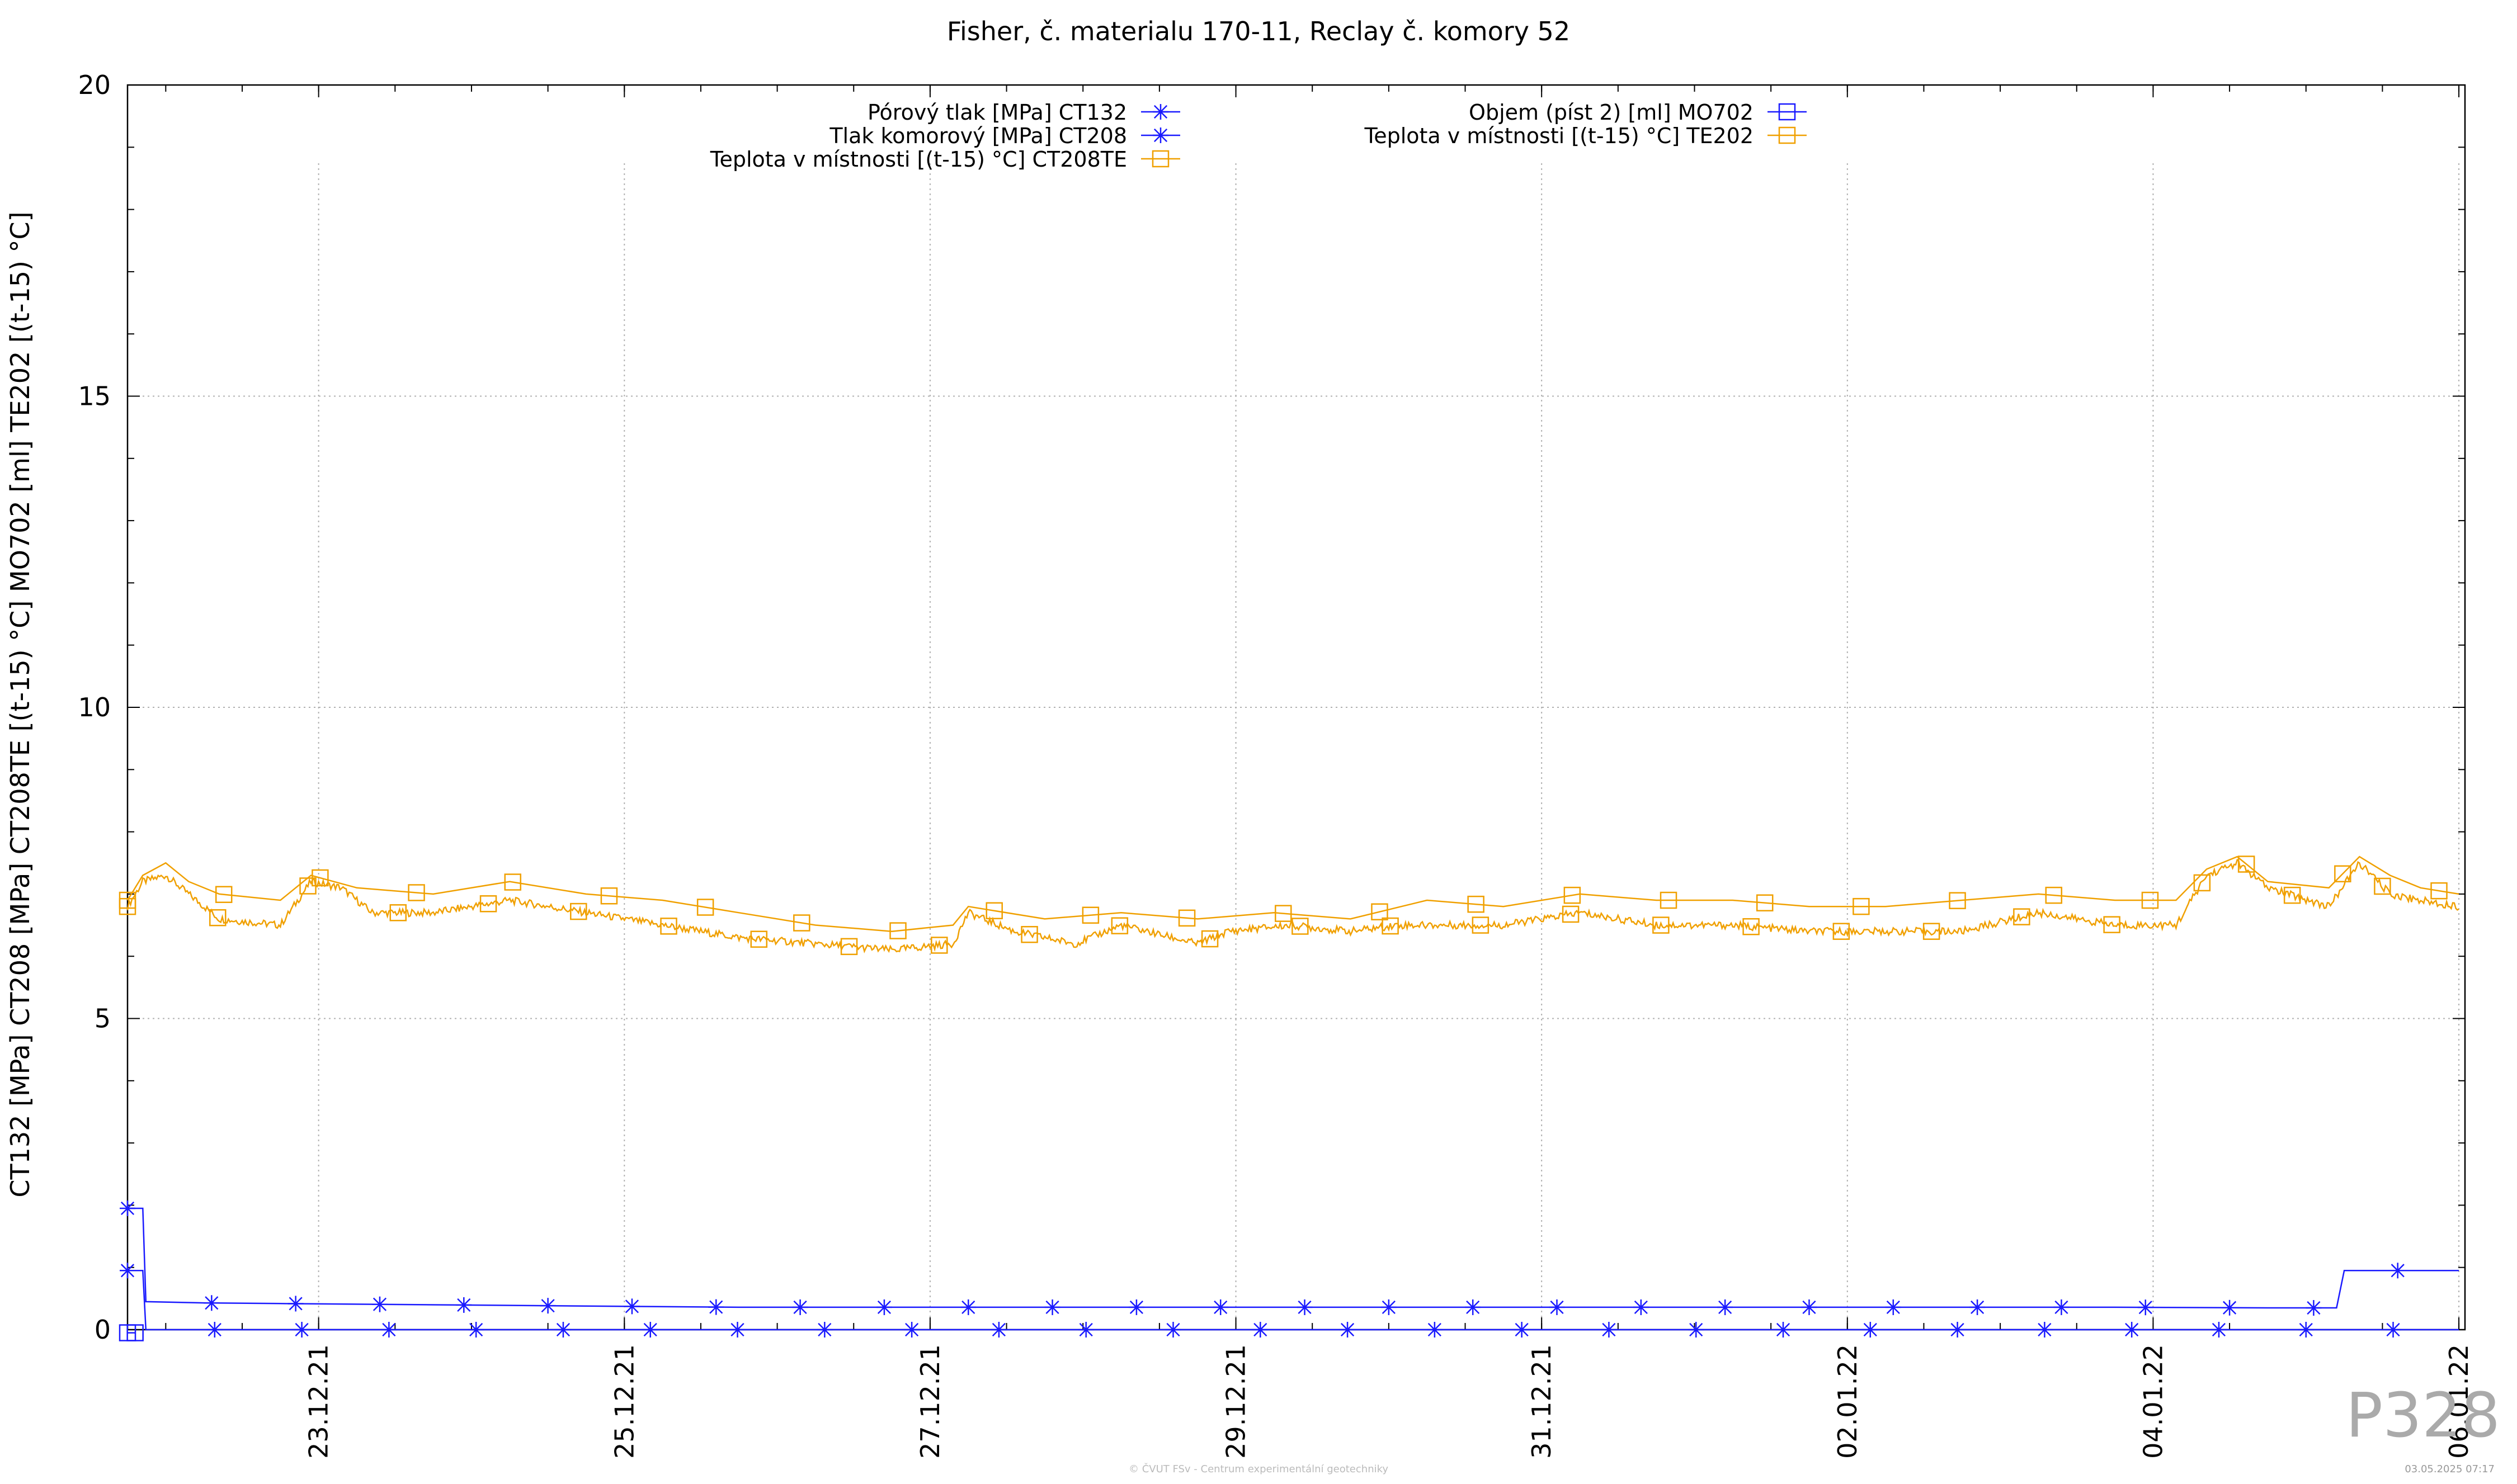 This screenshot has height=1484, width=2517. What do you see at coordinates (1585, 136) in the screenshot?
I see `legend-item: Teplota v místnosti [(t-15) °C] TE202` at bounding box center [1585, 136].